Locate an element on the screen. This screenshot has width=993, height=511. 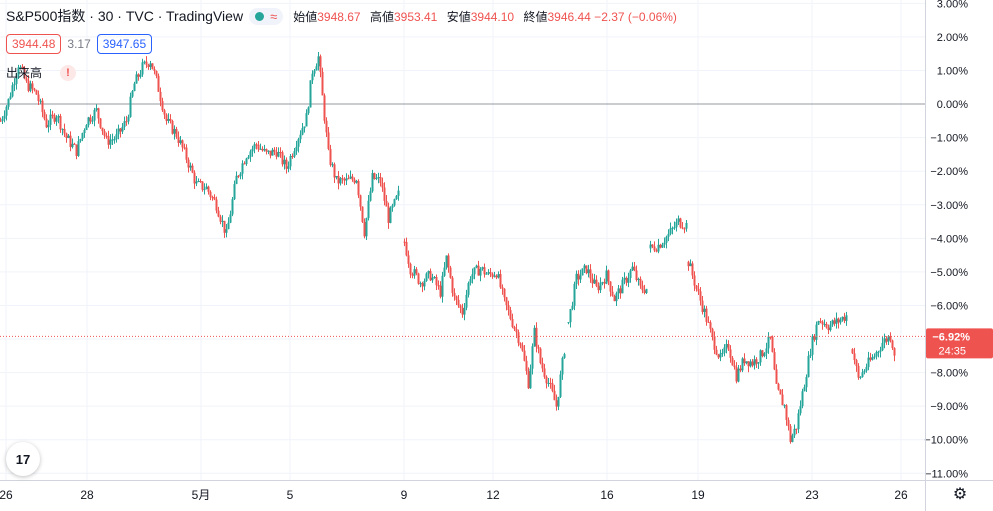
ask-price-button: 3947.65 is located at coordinates (124, 44).